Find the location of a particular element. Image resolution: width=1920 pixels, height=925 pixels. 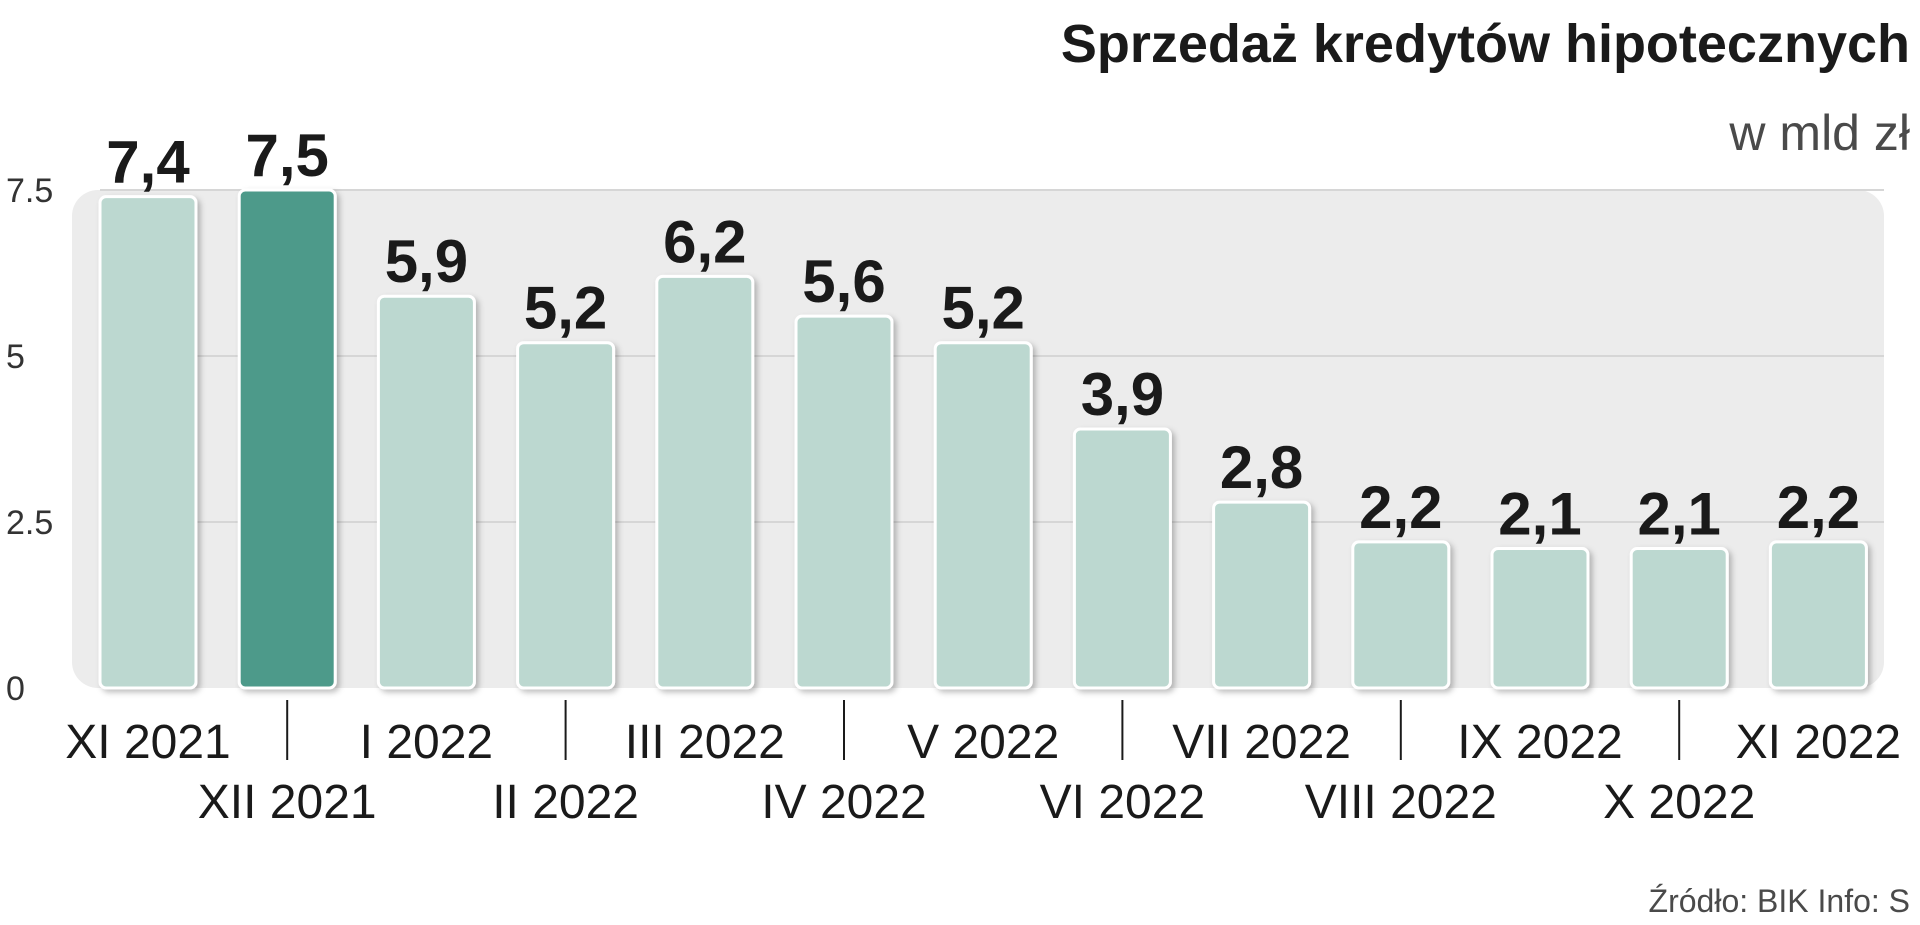

x-tick-label: IV 2022 is located at coordinates (843, 802).